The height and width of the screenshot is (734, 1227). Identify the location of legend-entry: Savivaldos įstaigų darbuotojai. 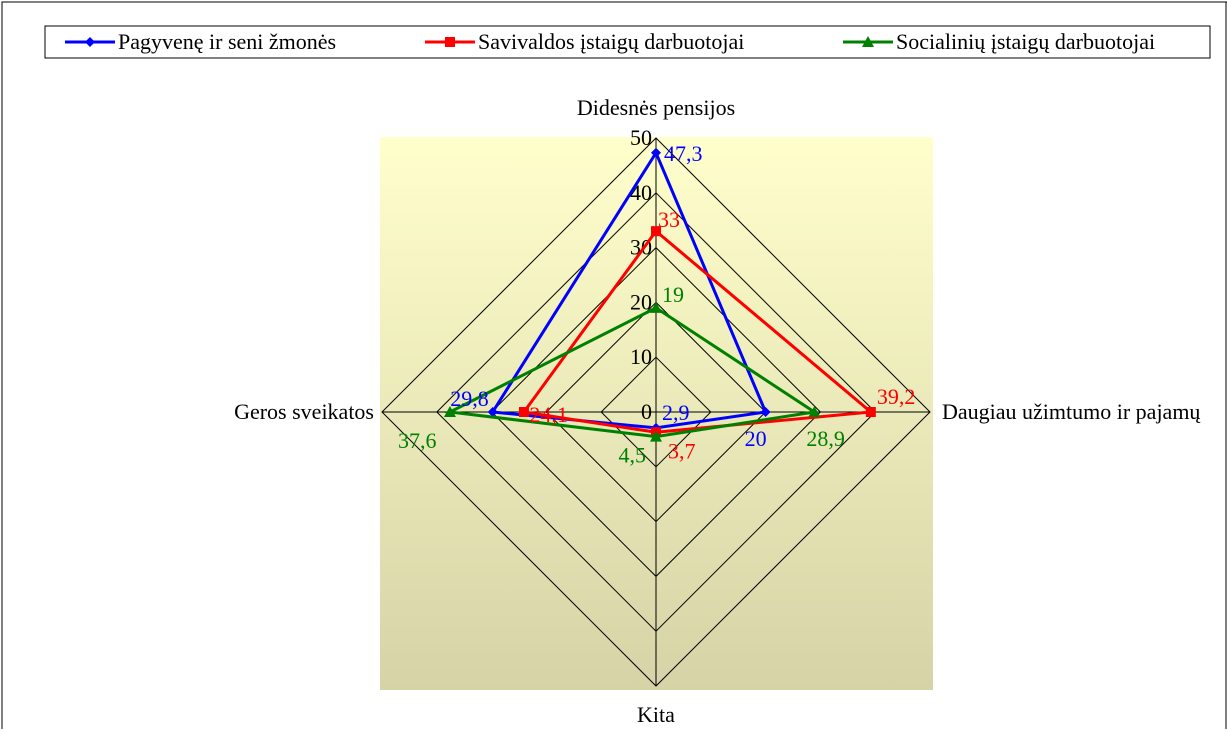
(611, 41).